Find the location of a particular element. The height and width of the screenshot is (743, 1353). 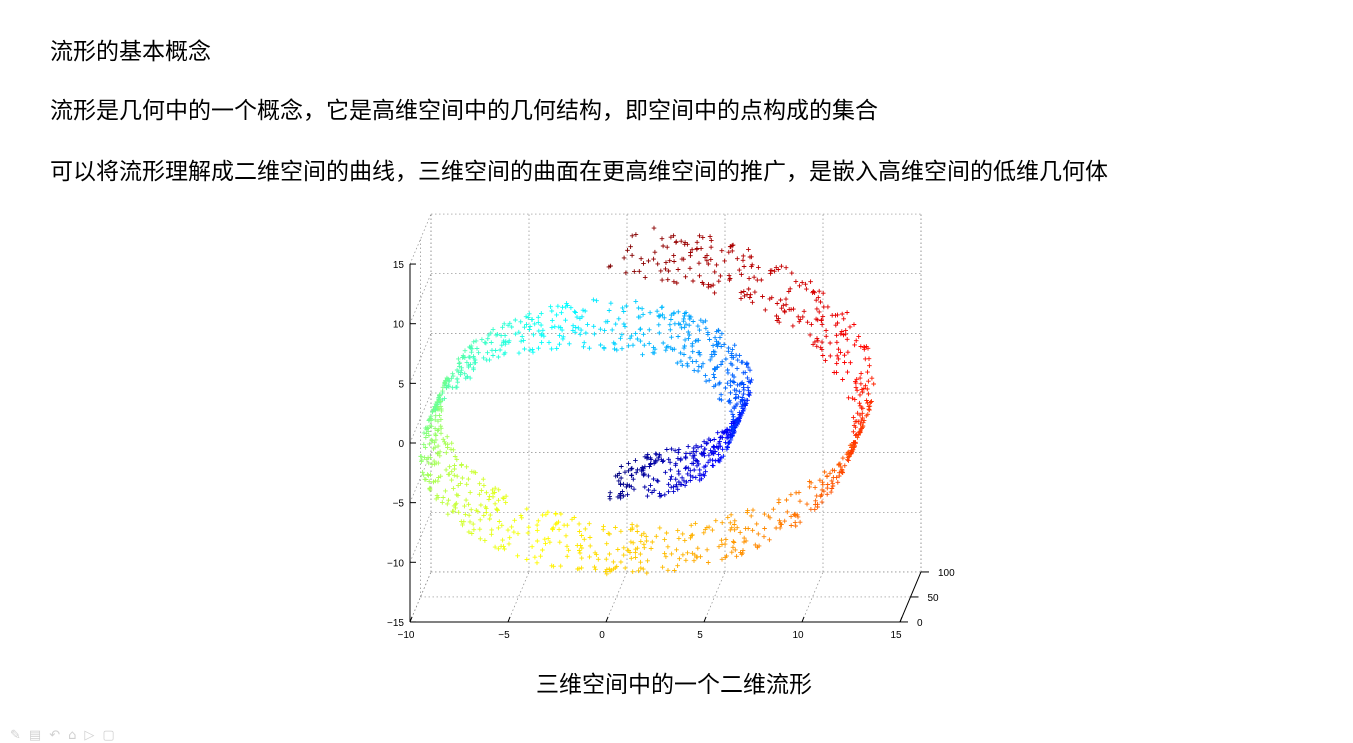

grid-line is located at coordinates (420, 358).